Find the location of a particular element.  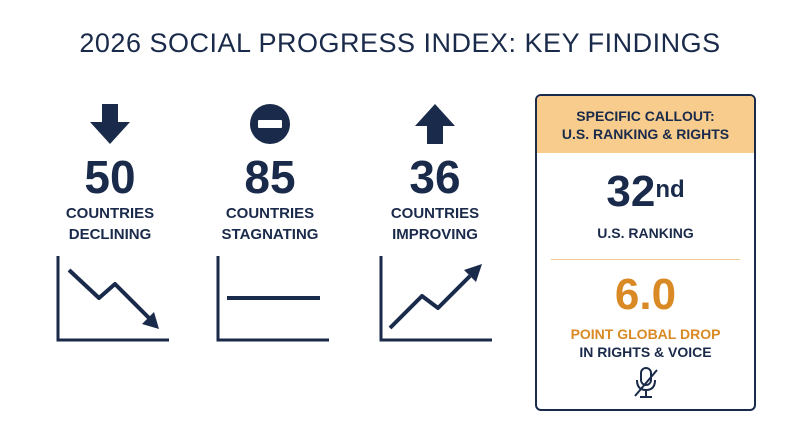

callout-header: SPECIFIC CALLOUT: U.S. RANKING & RIGHTS is located at coordinates (645, 124).